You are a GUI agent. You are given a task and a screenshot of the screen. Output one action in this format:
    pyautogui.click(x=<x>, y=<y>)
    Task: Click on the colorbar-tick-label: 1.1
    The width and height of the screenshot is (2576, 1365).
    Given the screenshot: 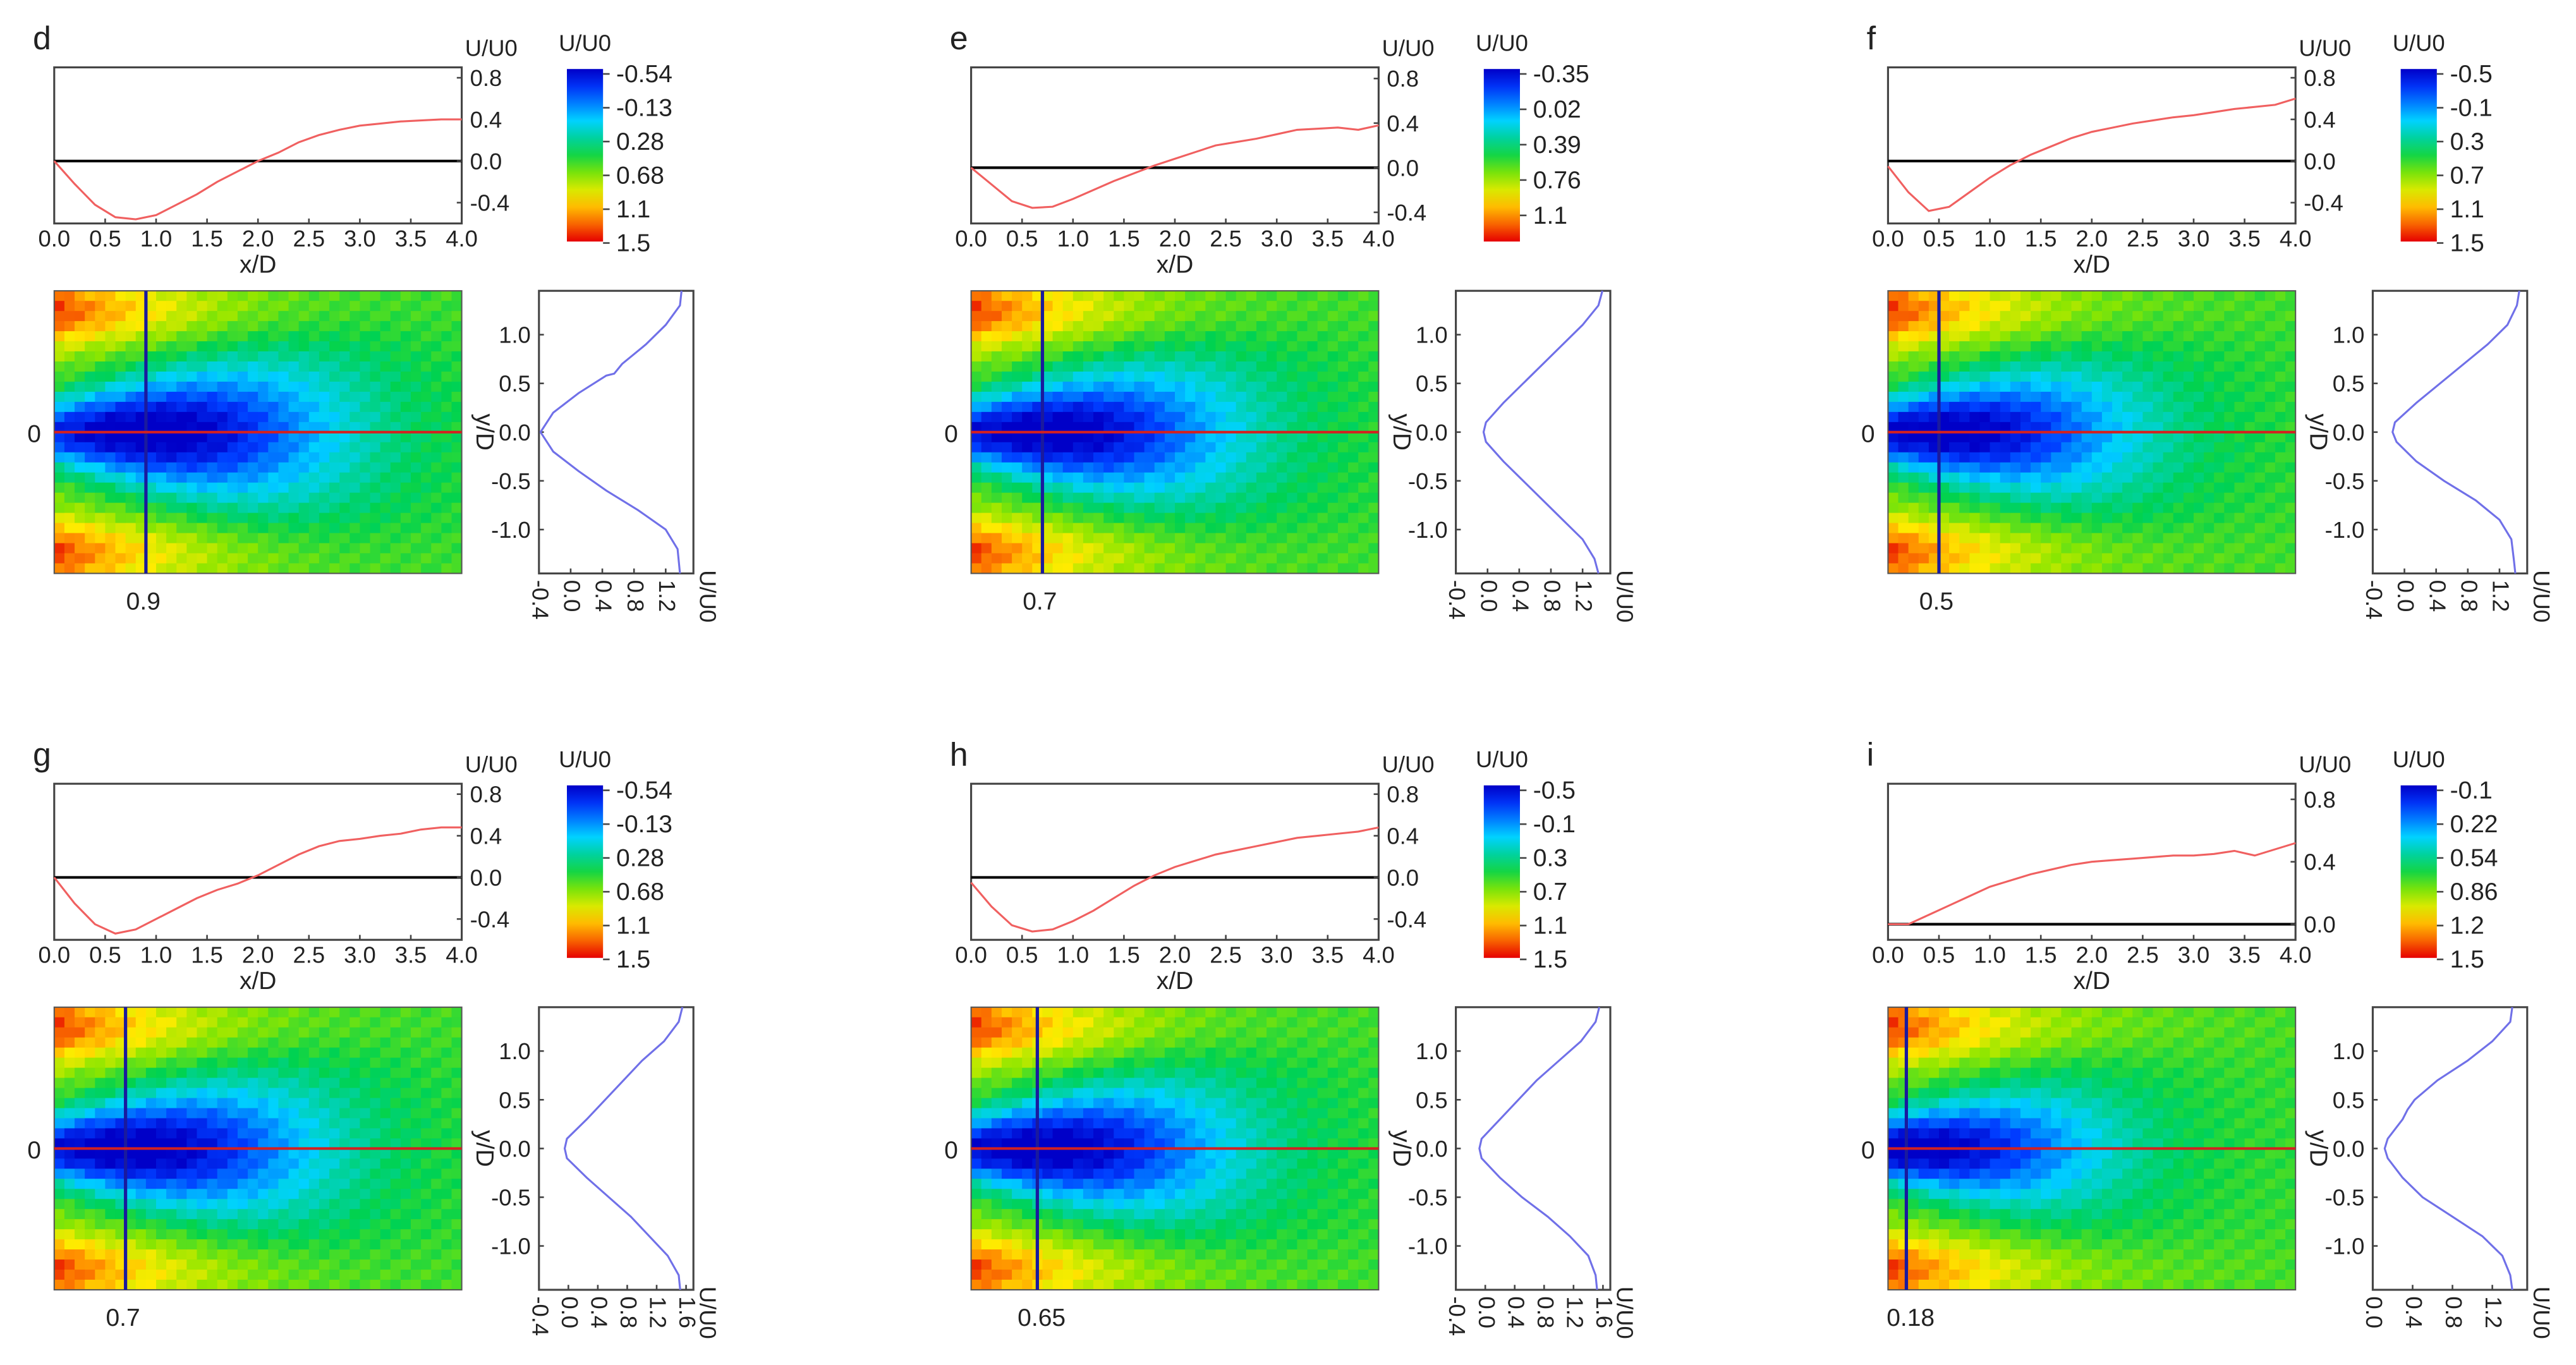 What is the action you would take?
    pyautogui.click(x=2467, y=209)
    